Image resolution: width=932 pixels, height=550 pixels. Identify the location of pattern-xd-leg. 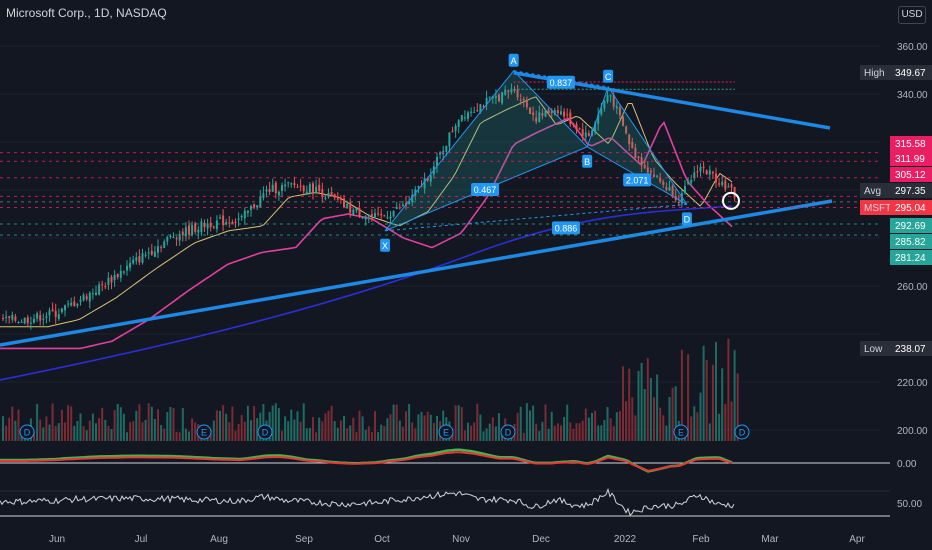
(536, 217).